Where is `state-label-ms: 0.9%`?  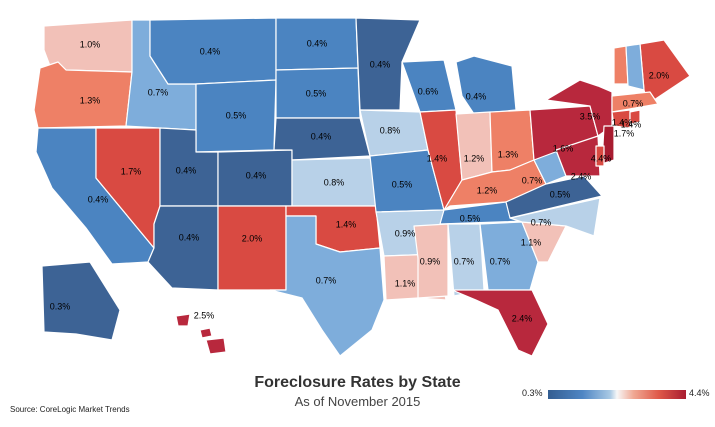
state-label-ms: 0.9% is located at coordinates (430, 261).